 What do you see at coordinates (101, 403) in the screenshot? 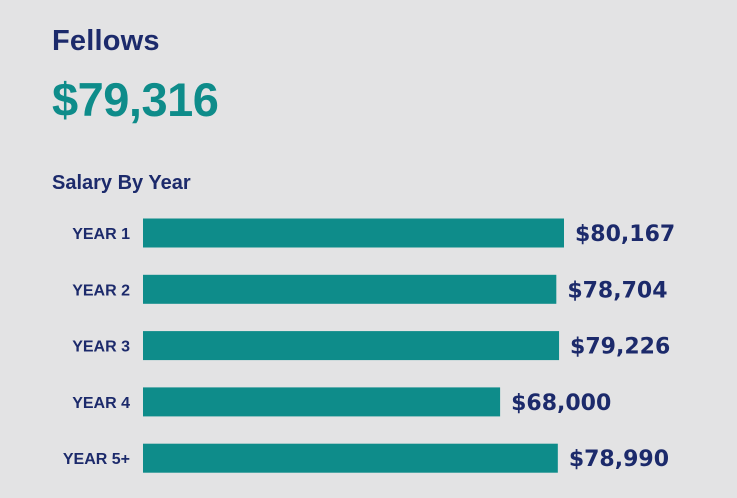
I see `category-label-year-4: YEAR 4` at bounding box center [101, 403].